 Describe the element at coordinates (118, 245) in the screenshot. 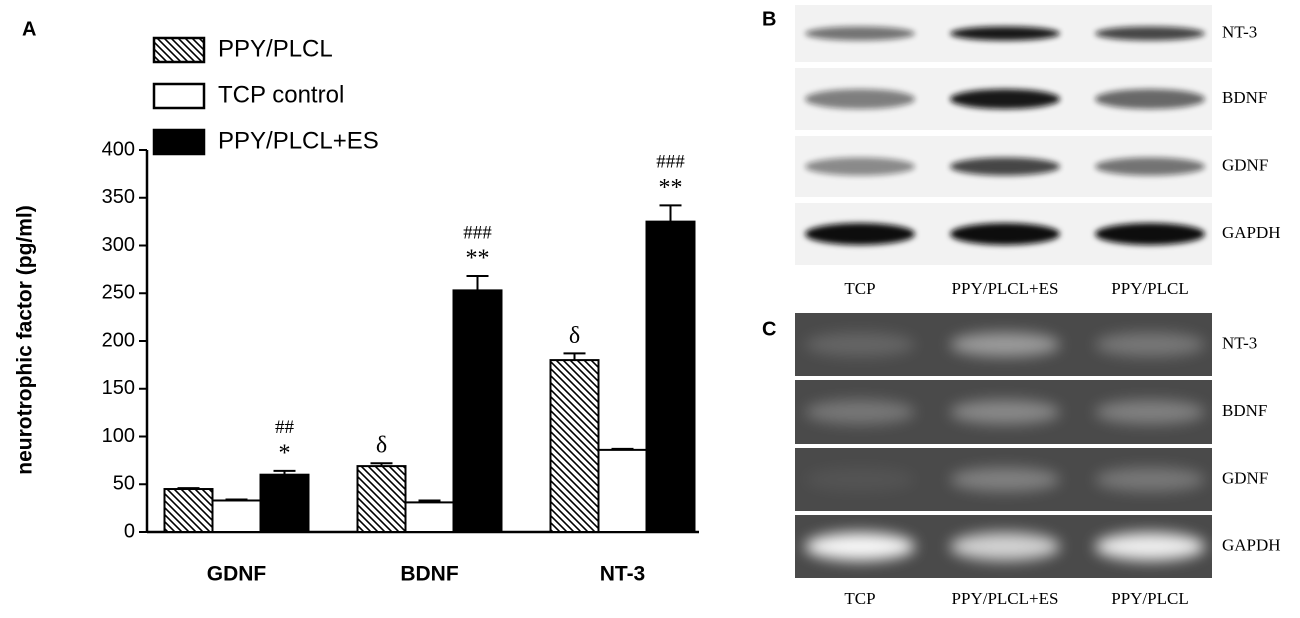

I see `y-tick-label: 300` at that location.